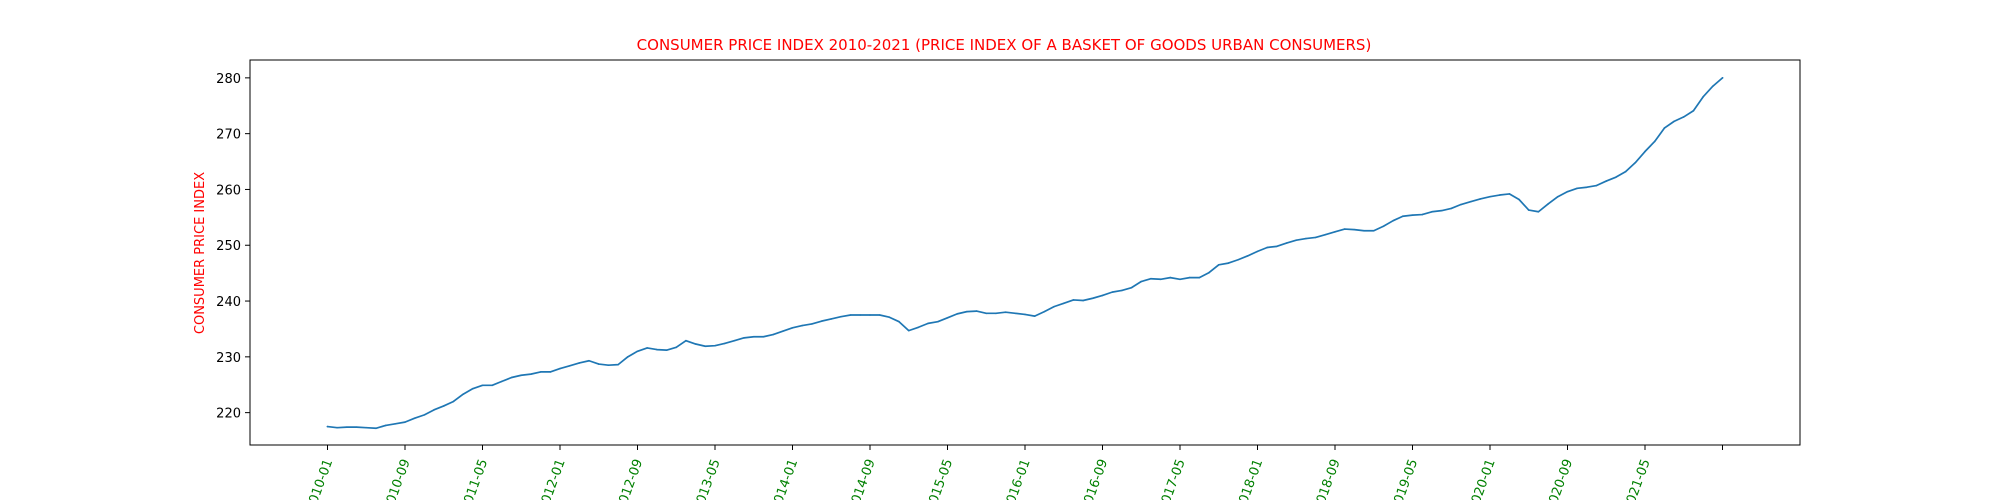  I want to click on y-tick-label: 270, so click(228, 135).